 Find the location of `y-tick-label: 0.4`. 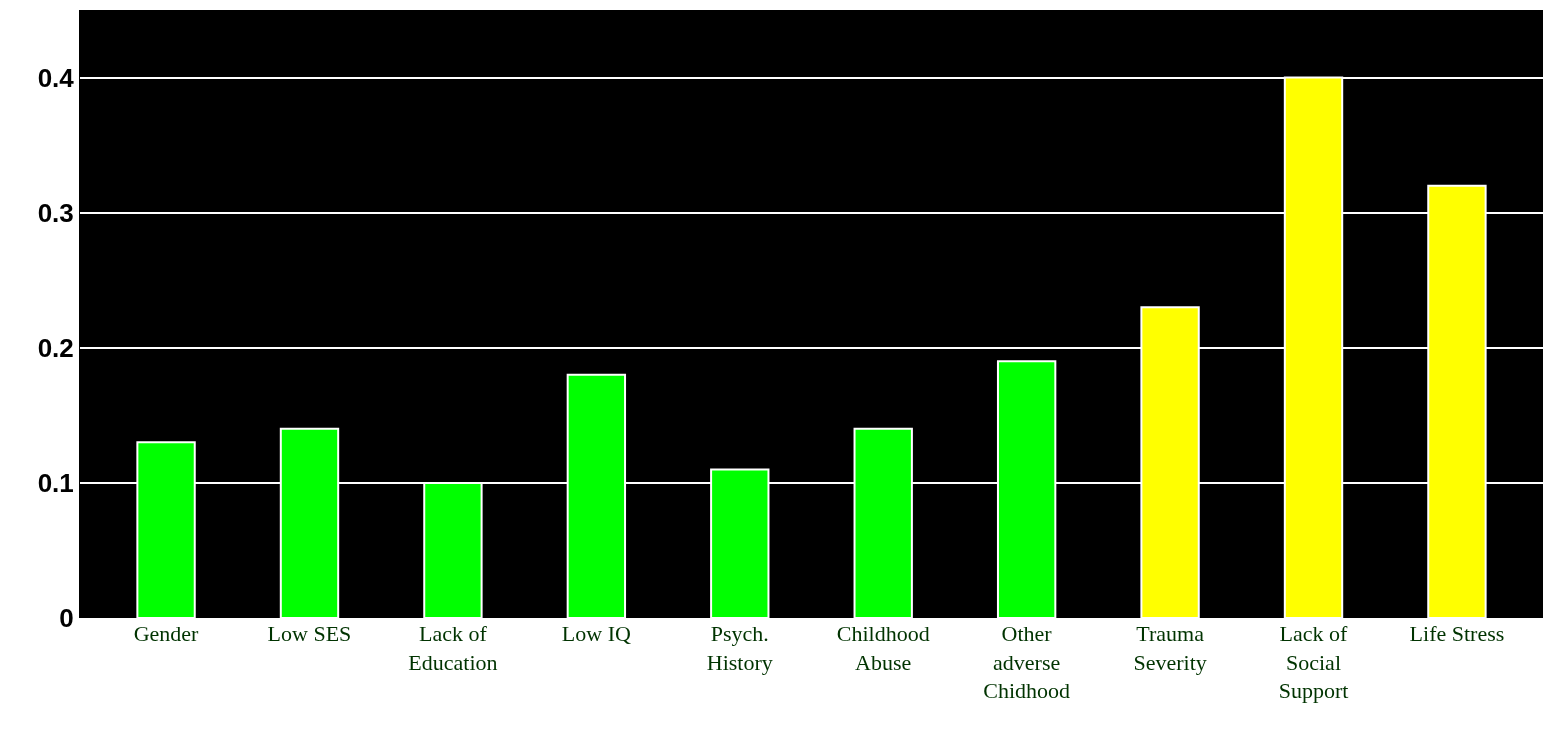

y-tick-label: 0.4 is located at coordinates (56, 77).